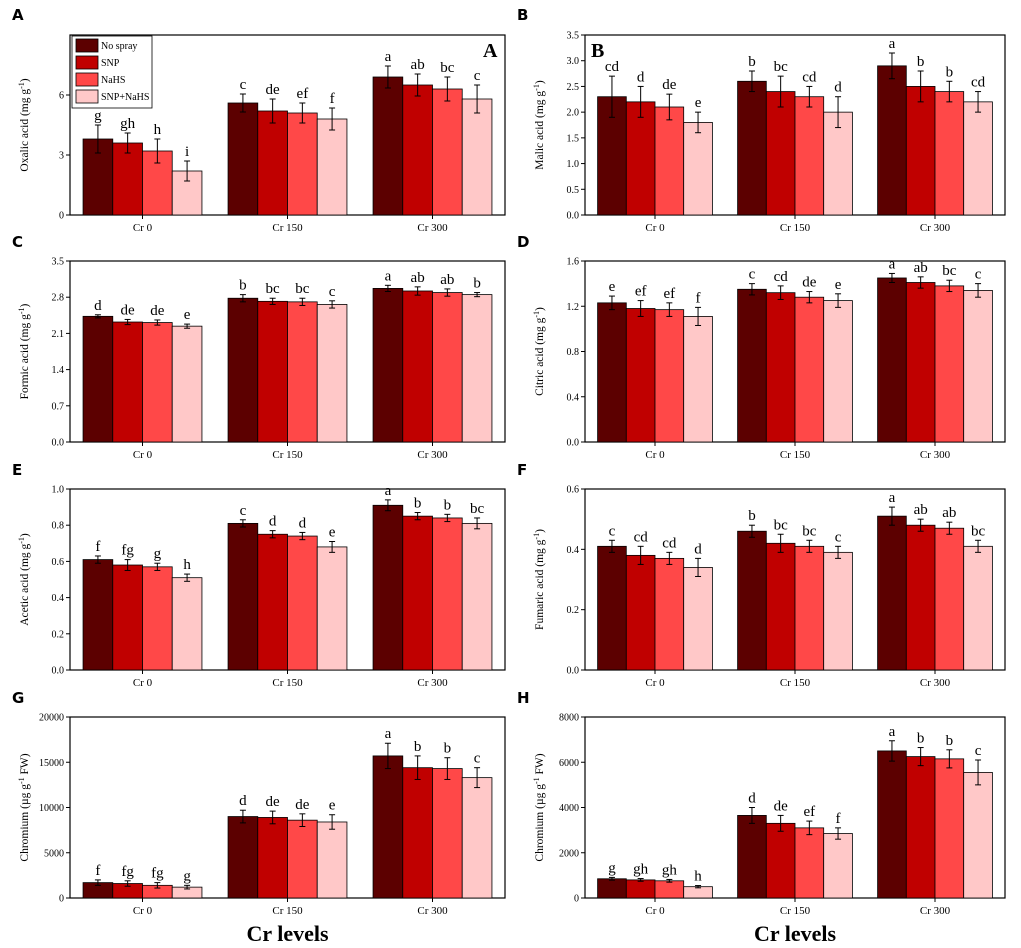  What do you see at coordinates (573, 164) in the screenshot?
I see `y-tick-label: 1.0` at bounding box center [573, 164].